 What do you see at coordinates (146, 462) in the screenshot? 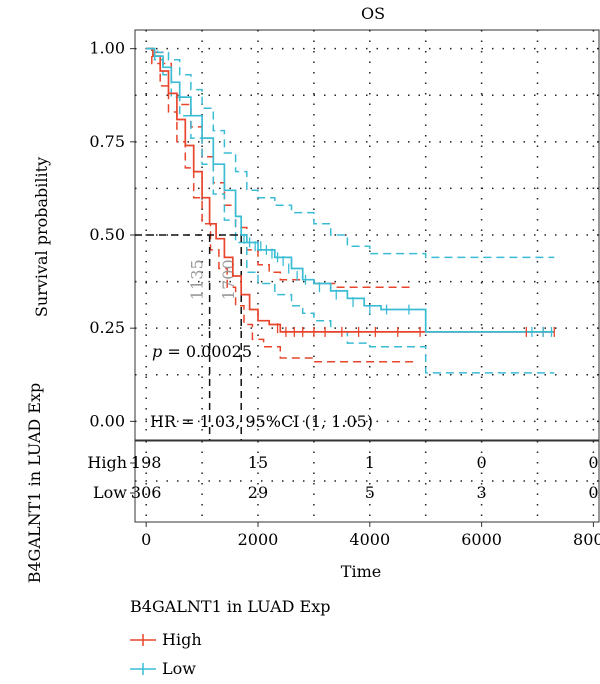
I see `risk-value-high: 198` at bounding box center [146, 462].